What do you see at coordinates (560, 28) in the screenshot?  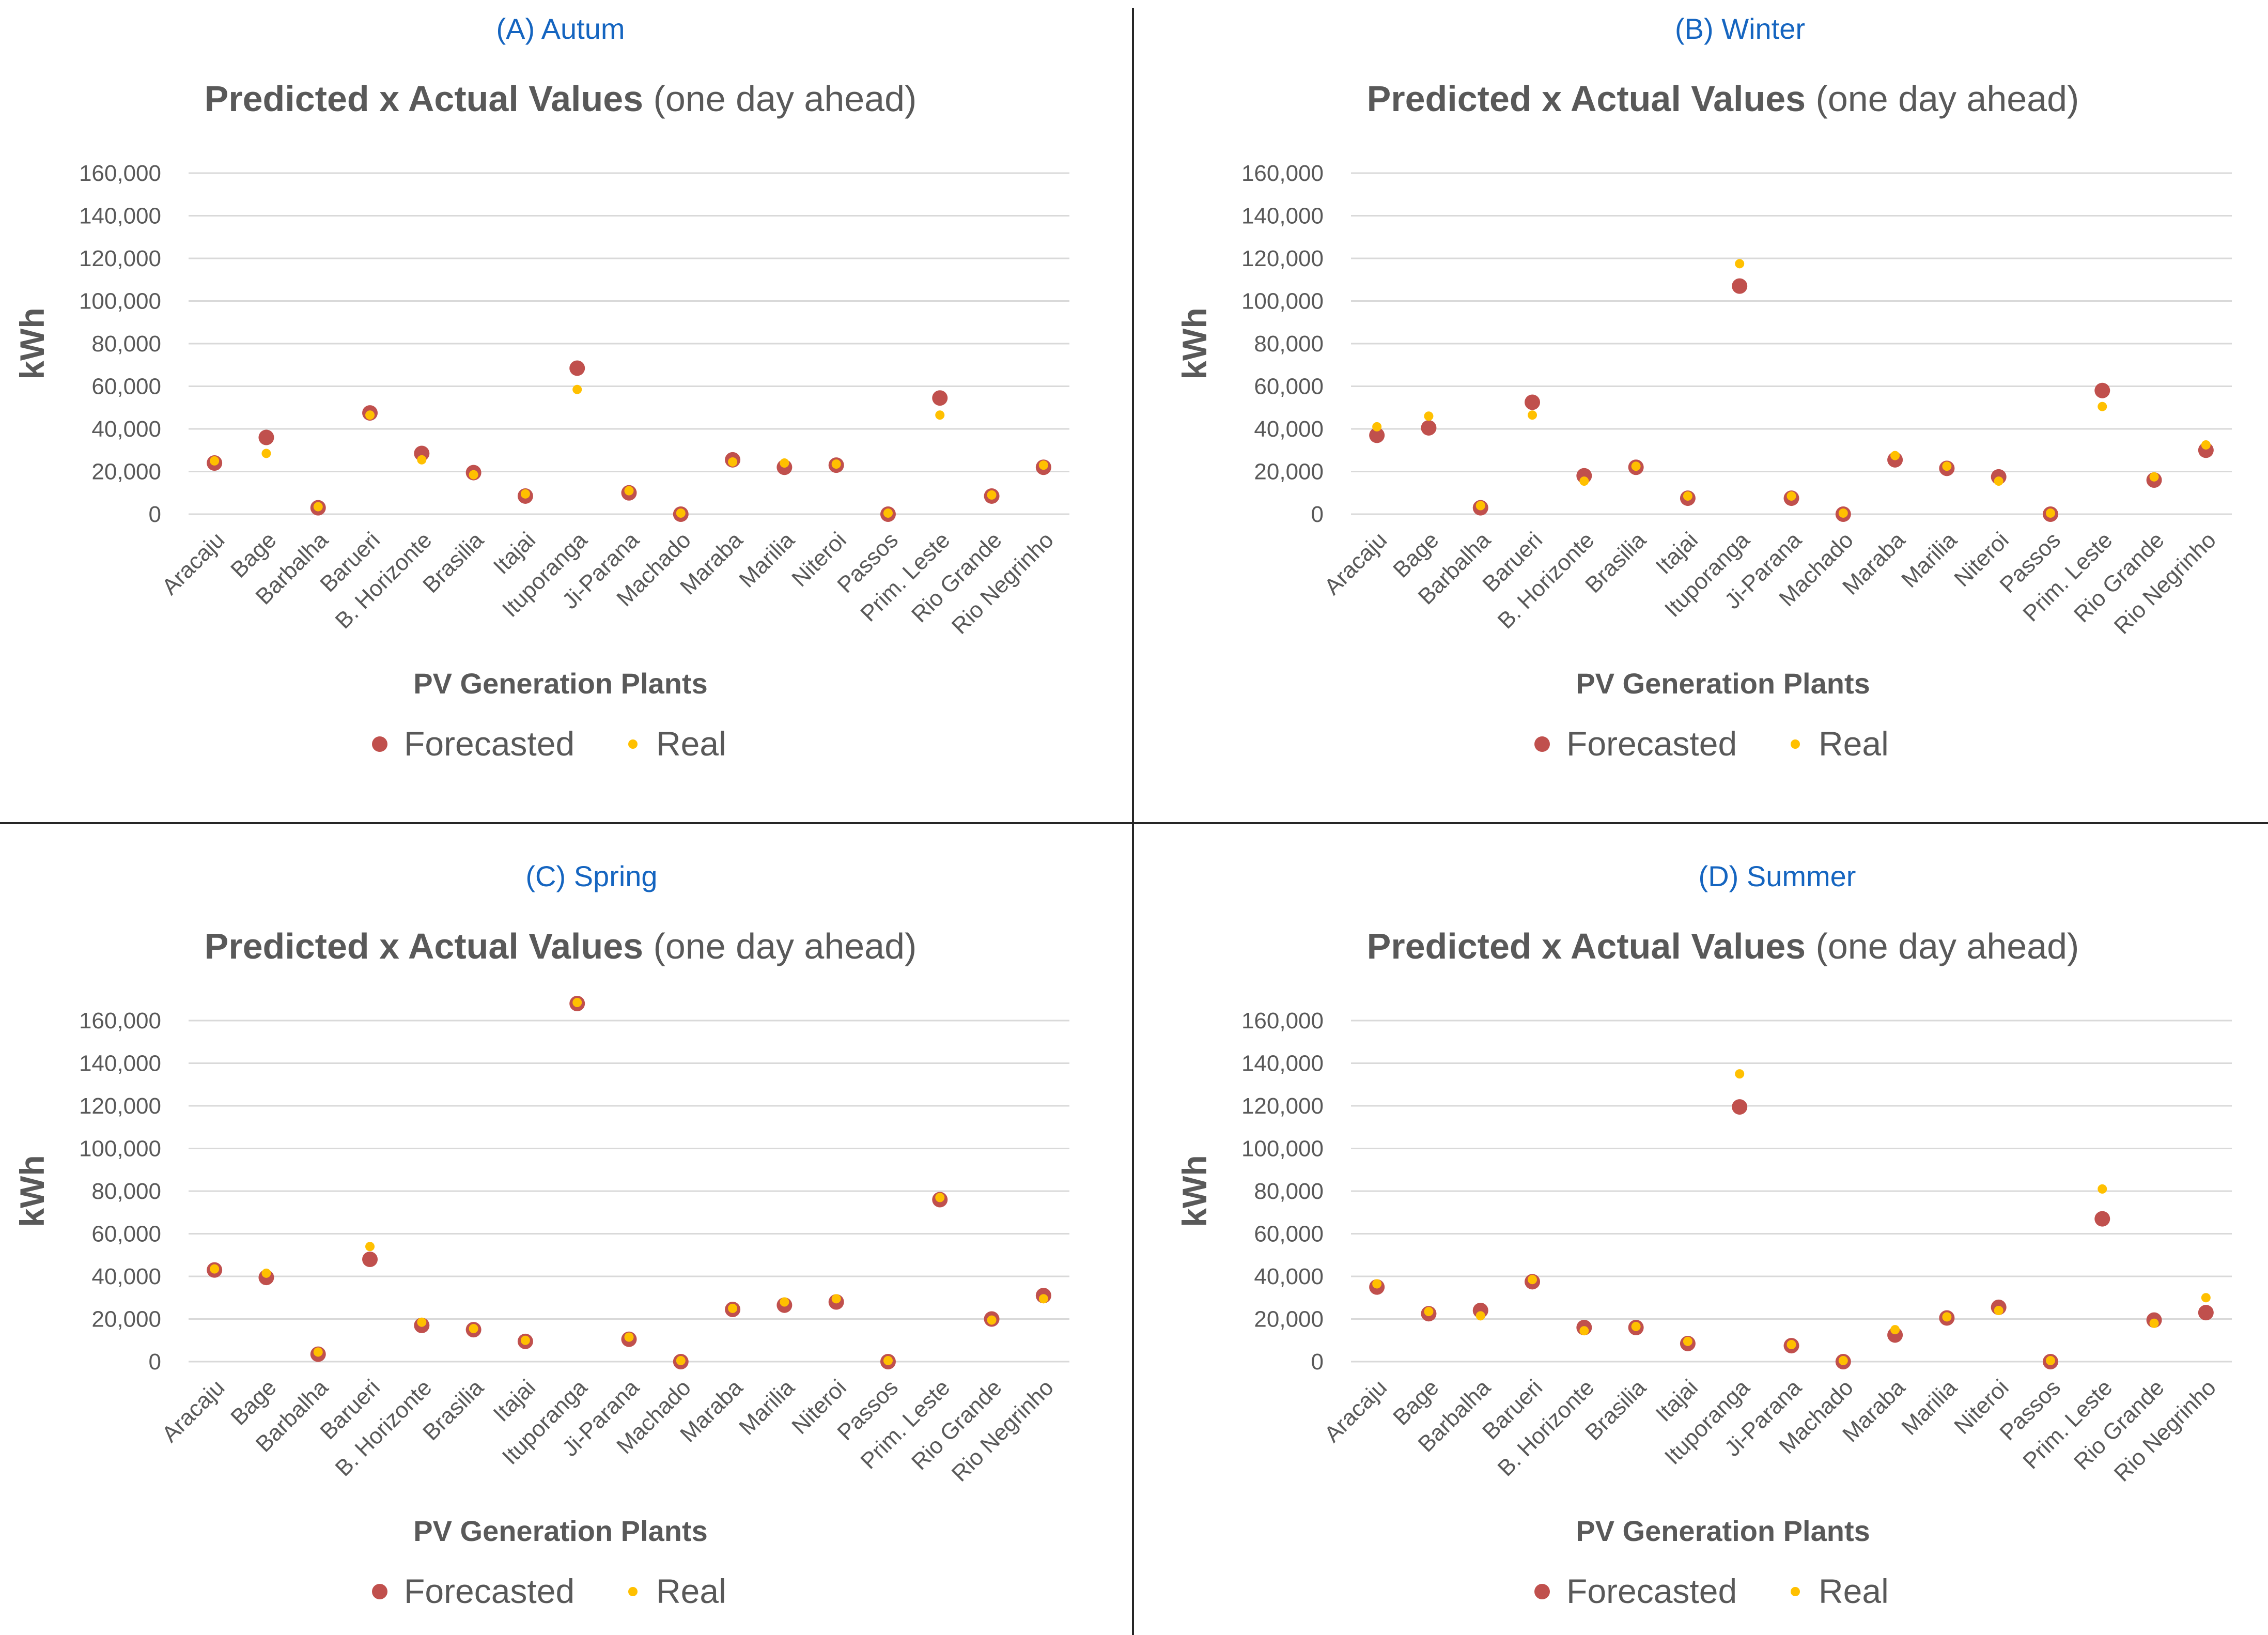 I see `panel-label: (A) Autum` at bounding box center [560, 28].